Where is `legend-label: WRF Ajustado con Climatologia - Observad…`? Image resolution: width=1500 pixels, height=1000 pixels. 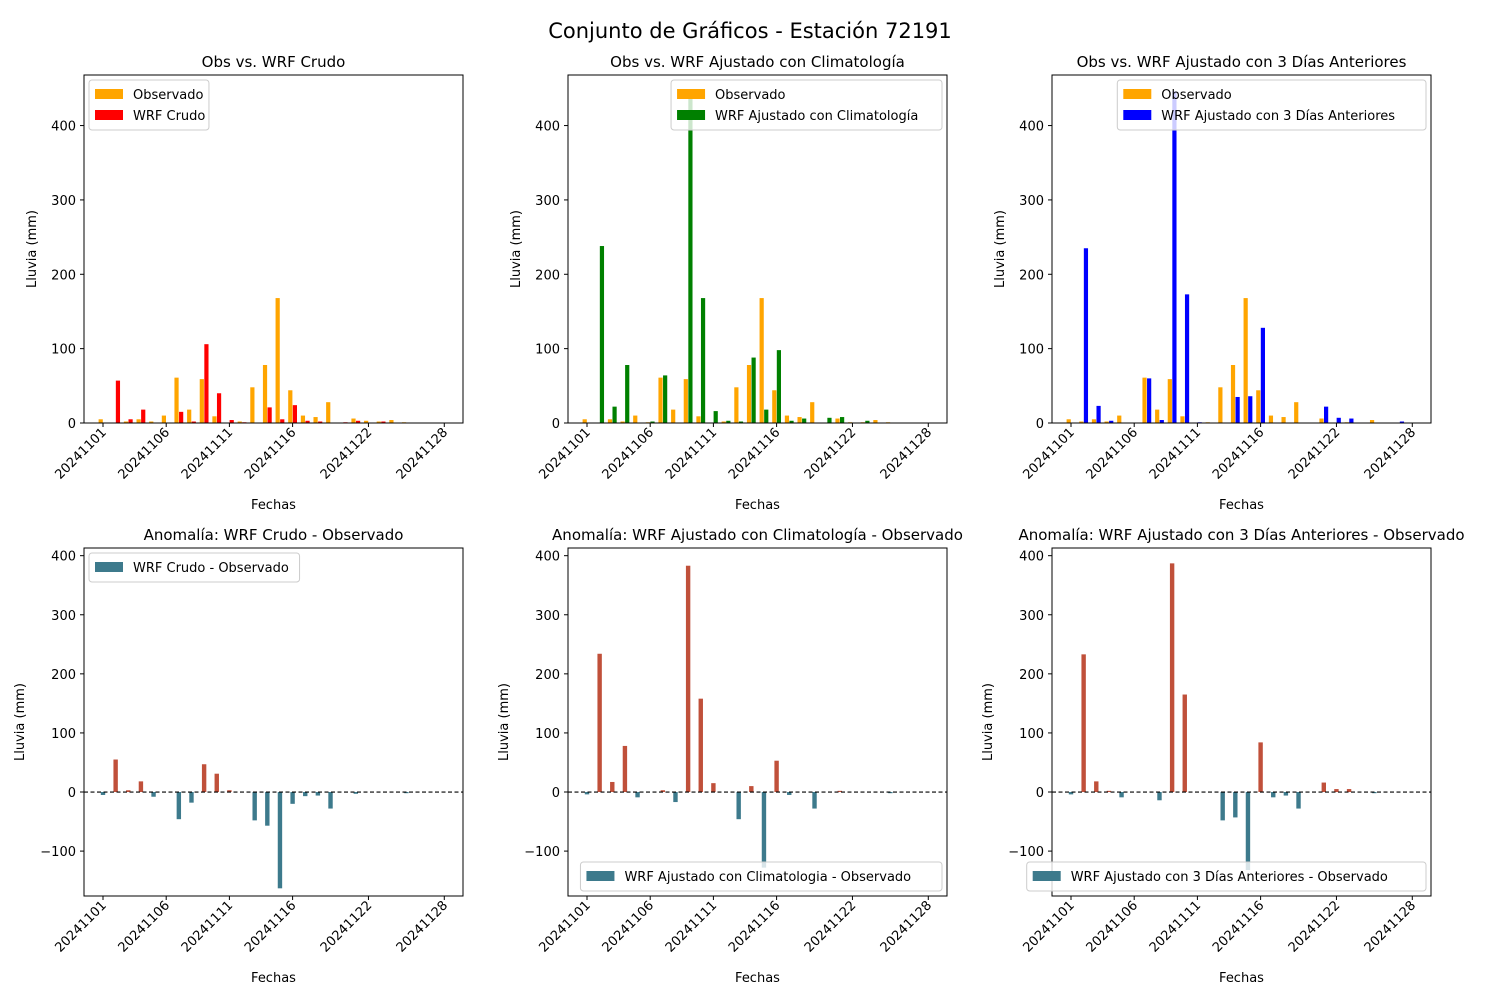
legend-label: WRF Ajustado con Climatologia - Observad… is located at coordinates (767, 877).